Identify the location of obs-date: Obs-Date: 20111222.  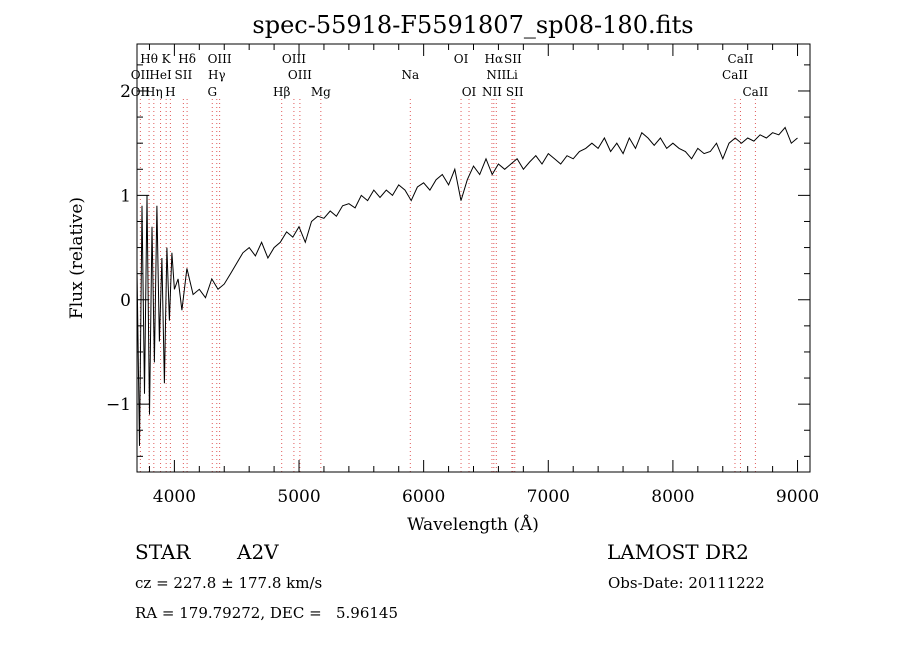
(686, 583).